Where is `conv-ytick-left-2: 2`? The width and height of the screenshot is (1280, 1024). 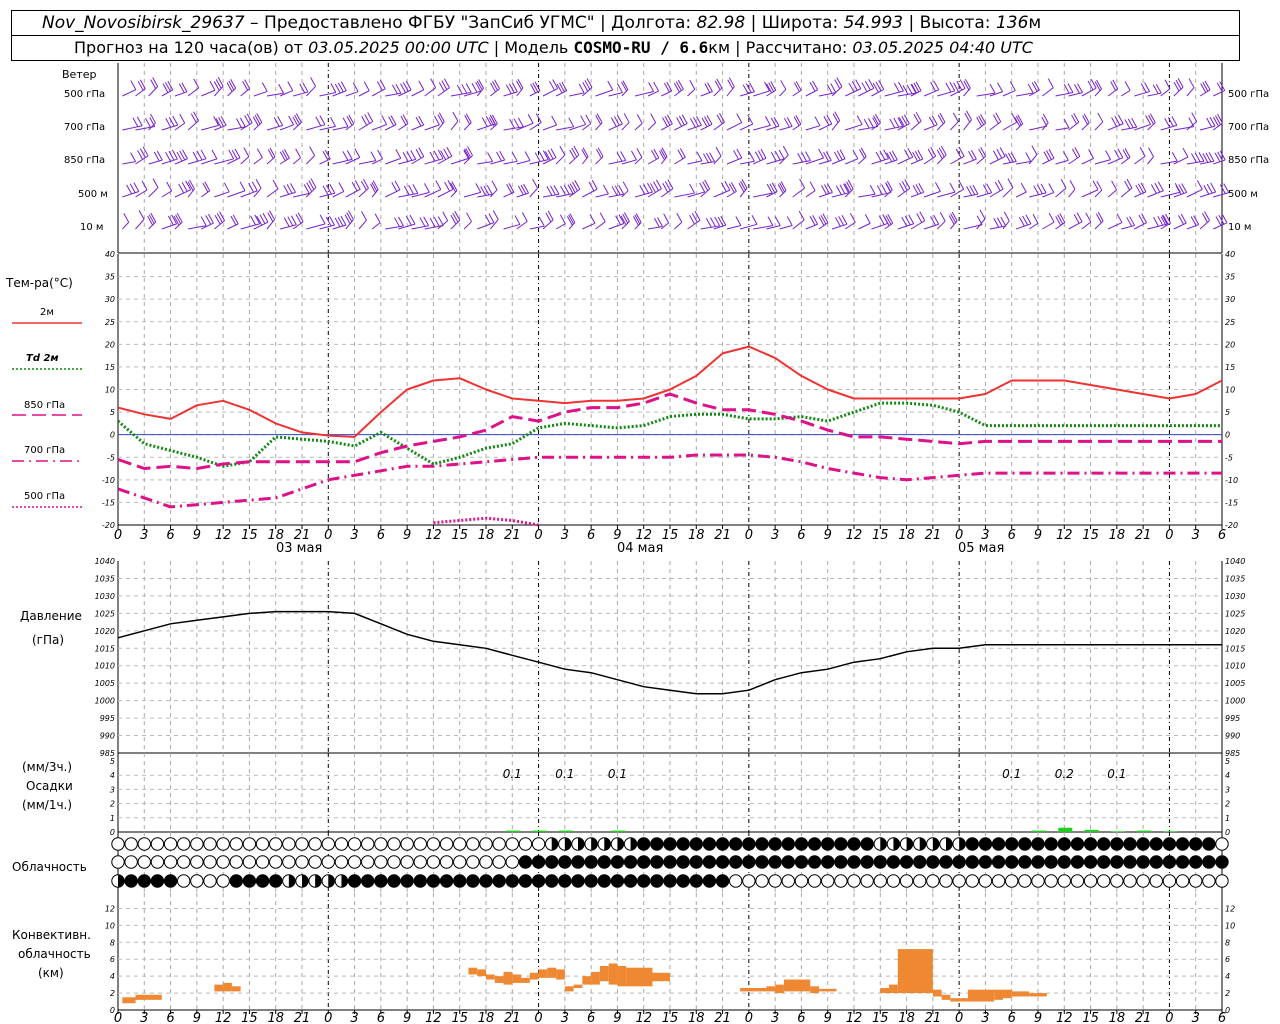
conv-ytick-left-2: 2 is located at coordinates (112, 993).